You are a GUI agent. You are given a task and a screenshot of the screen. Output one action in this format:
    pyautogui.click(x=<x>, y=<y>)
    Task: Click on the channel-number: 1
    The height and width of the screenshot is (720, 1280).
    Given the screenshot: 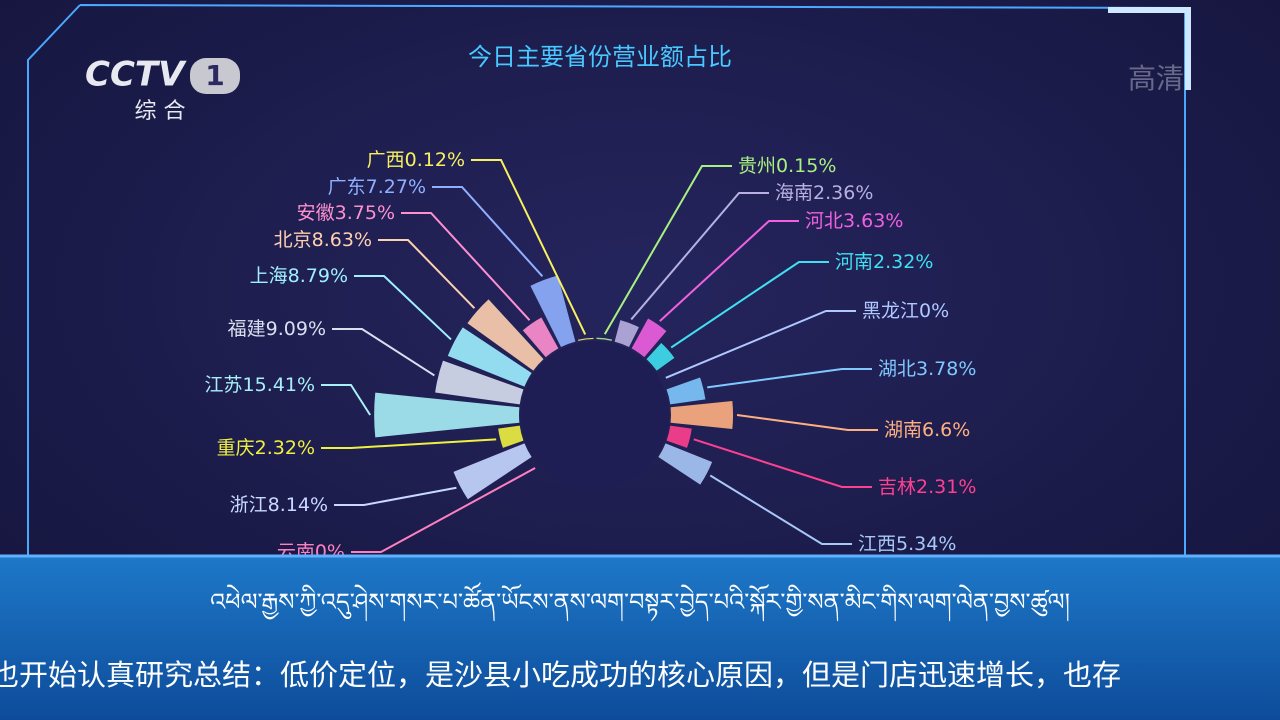 What is the action you would take?
    pyautogui.click(x=214, y=75)
    